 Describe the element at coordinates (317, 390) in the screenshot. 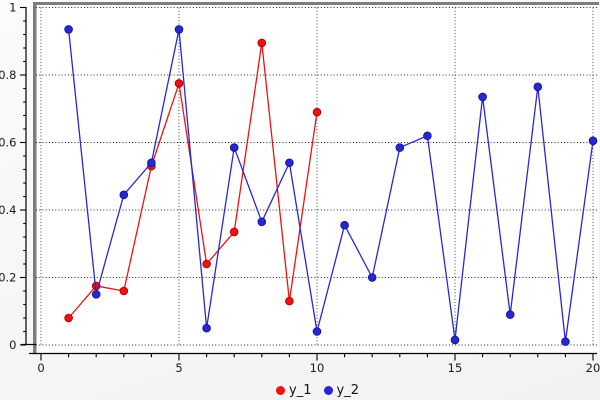

I see `chart-legend: y_1 y_2` at that location.